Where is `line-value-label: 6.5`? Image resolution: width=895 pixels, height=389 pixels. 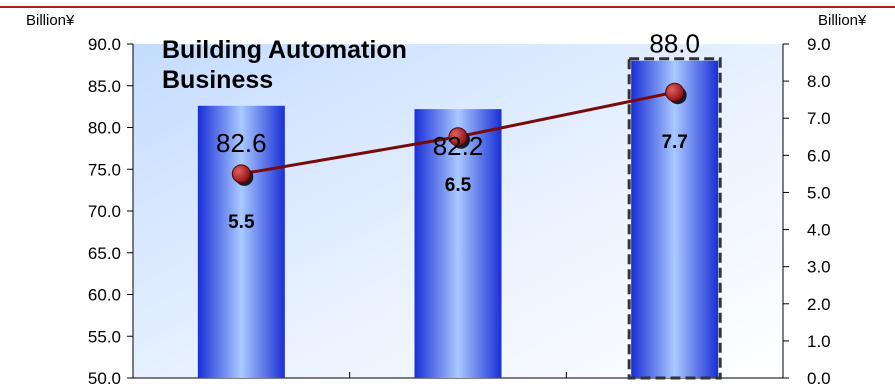
line-value-label: 6.5 is located at coordinates (458, 185).